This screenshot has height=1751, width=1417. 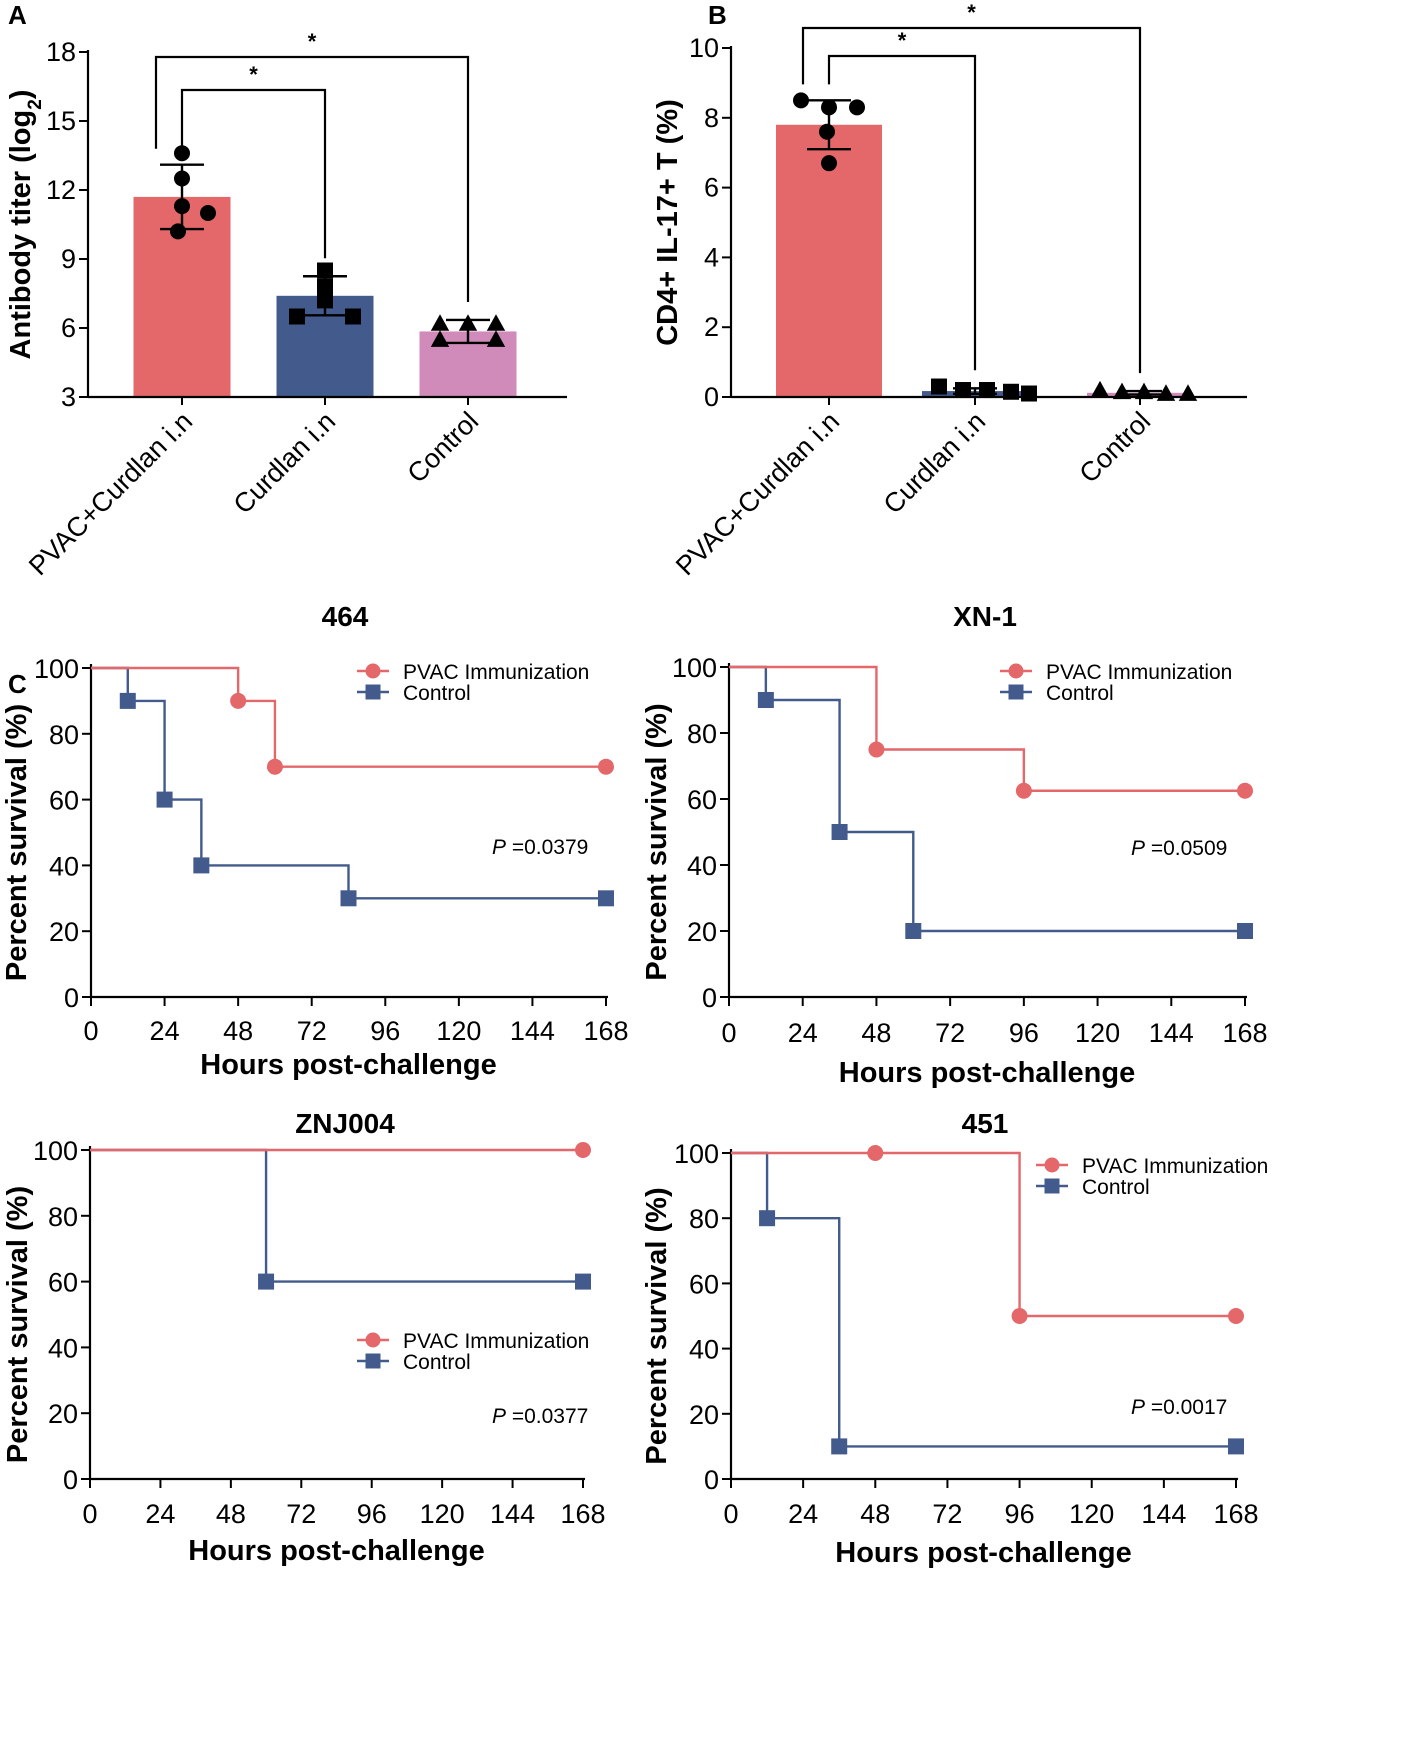 I want to click on category-label: Control, so click(x=1114, y=447).